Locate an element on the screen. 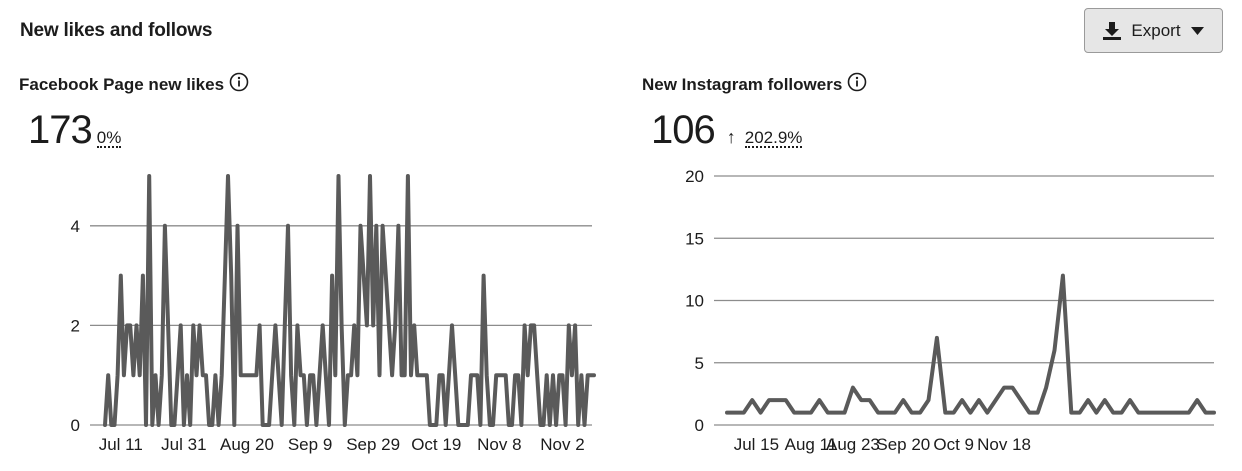 The height and width of the screenshot is (471, 1242). ig-x-tick-label: Nov 18 is located at coordinates (1004, 444).